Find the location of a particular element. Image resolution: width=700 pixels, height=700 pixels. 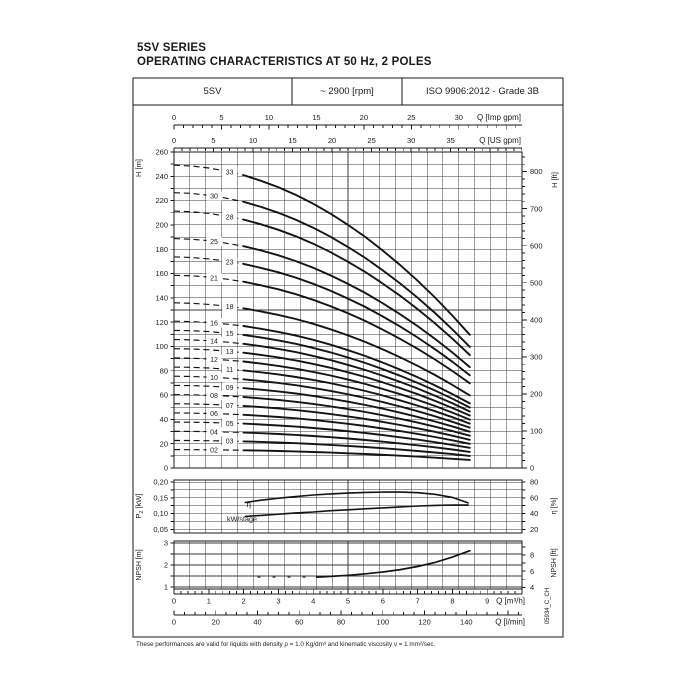

stage-label-04: 04 is located at coordinates (214, 432).